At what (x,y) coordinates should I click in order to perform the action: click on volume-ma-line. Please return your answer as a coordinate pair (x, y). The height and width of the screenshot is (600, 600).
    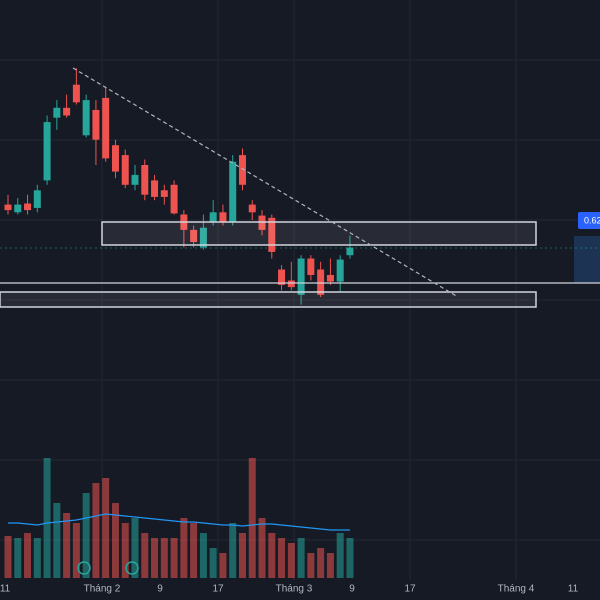
    Looking at the image, I should click on (179, 522).